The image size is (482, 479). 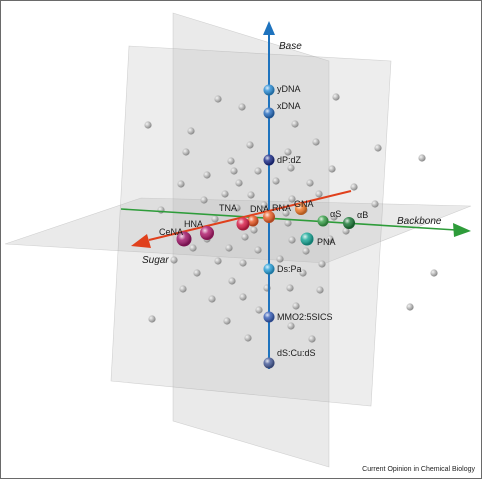 What do you see at coordinates (301, 209) in the screenshot?
I see `node-sphere-shine-gna` at bounding box center [301, 209].